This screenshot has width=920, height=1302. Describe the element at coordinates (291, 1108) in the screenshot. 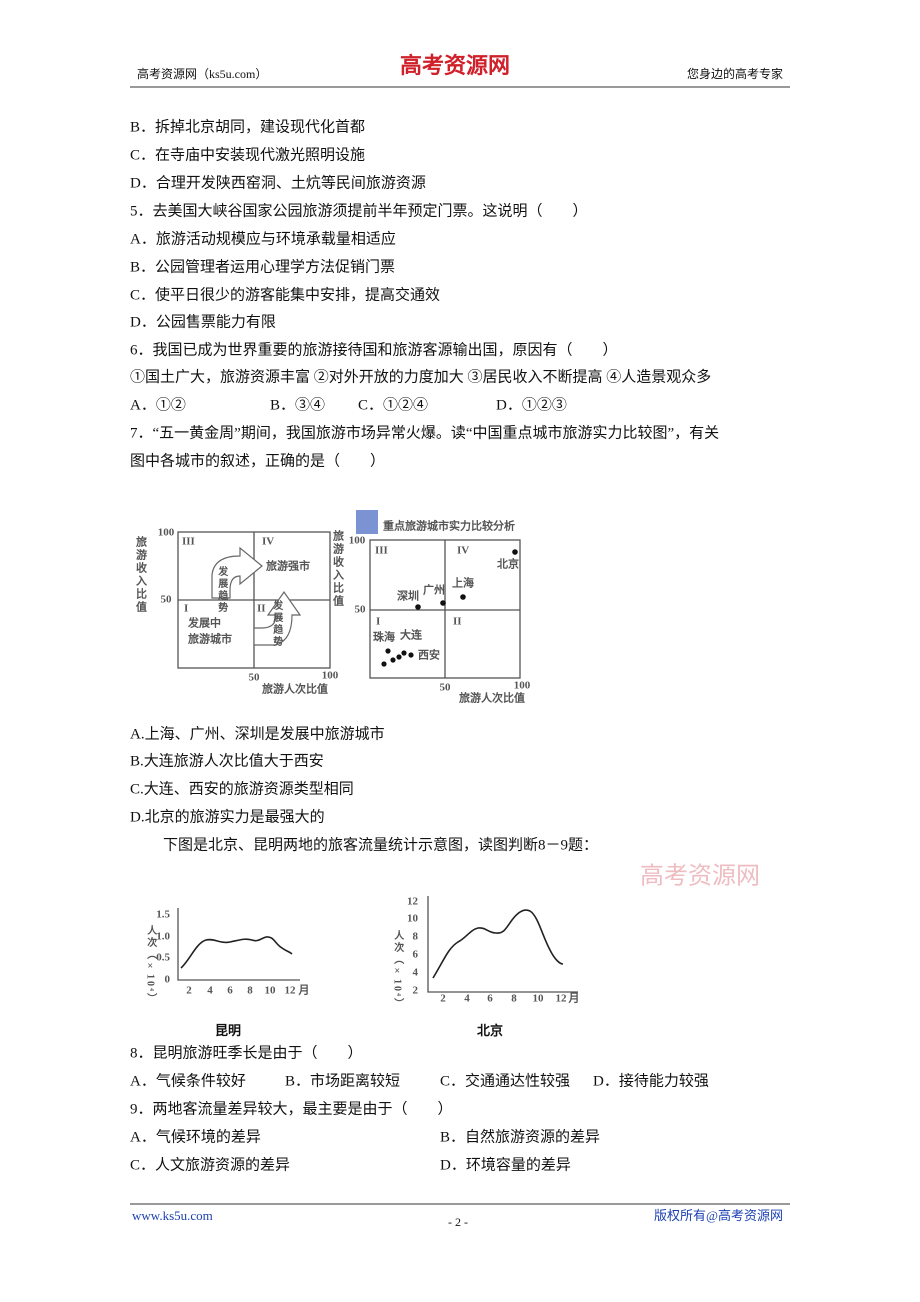

I see `question-stem: 9．两地客流量差异较大，最主要是由于（ ）` at that location.